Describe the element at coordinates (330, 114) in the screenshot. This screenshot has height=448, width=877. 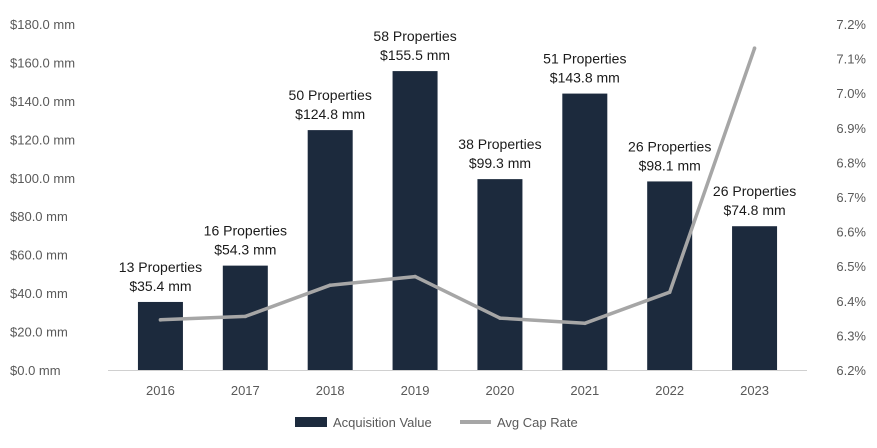
I see `data-label-value: $124.8 mm` at that location.